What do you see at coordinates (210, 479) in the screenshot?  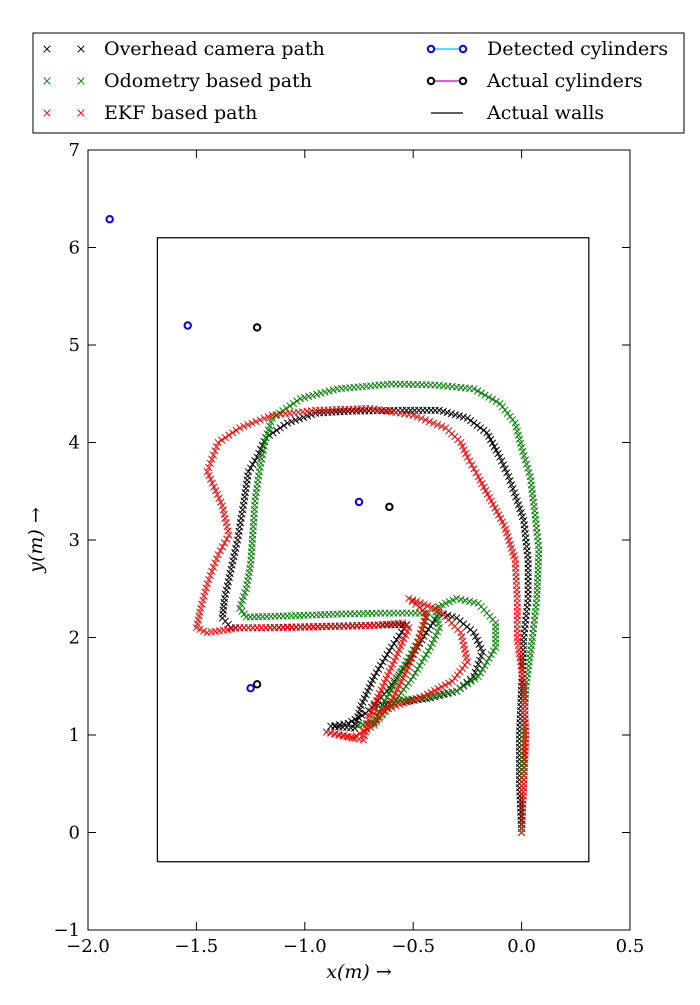 I see `series-3-point-167-stroke-b` at bounding box center [210, 479].